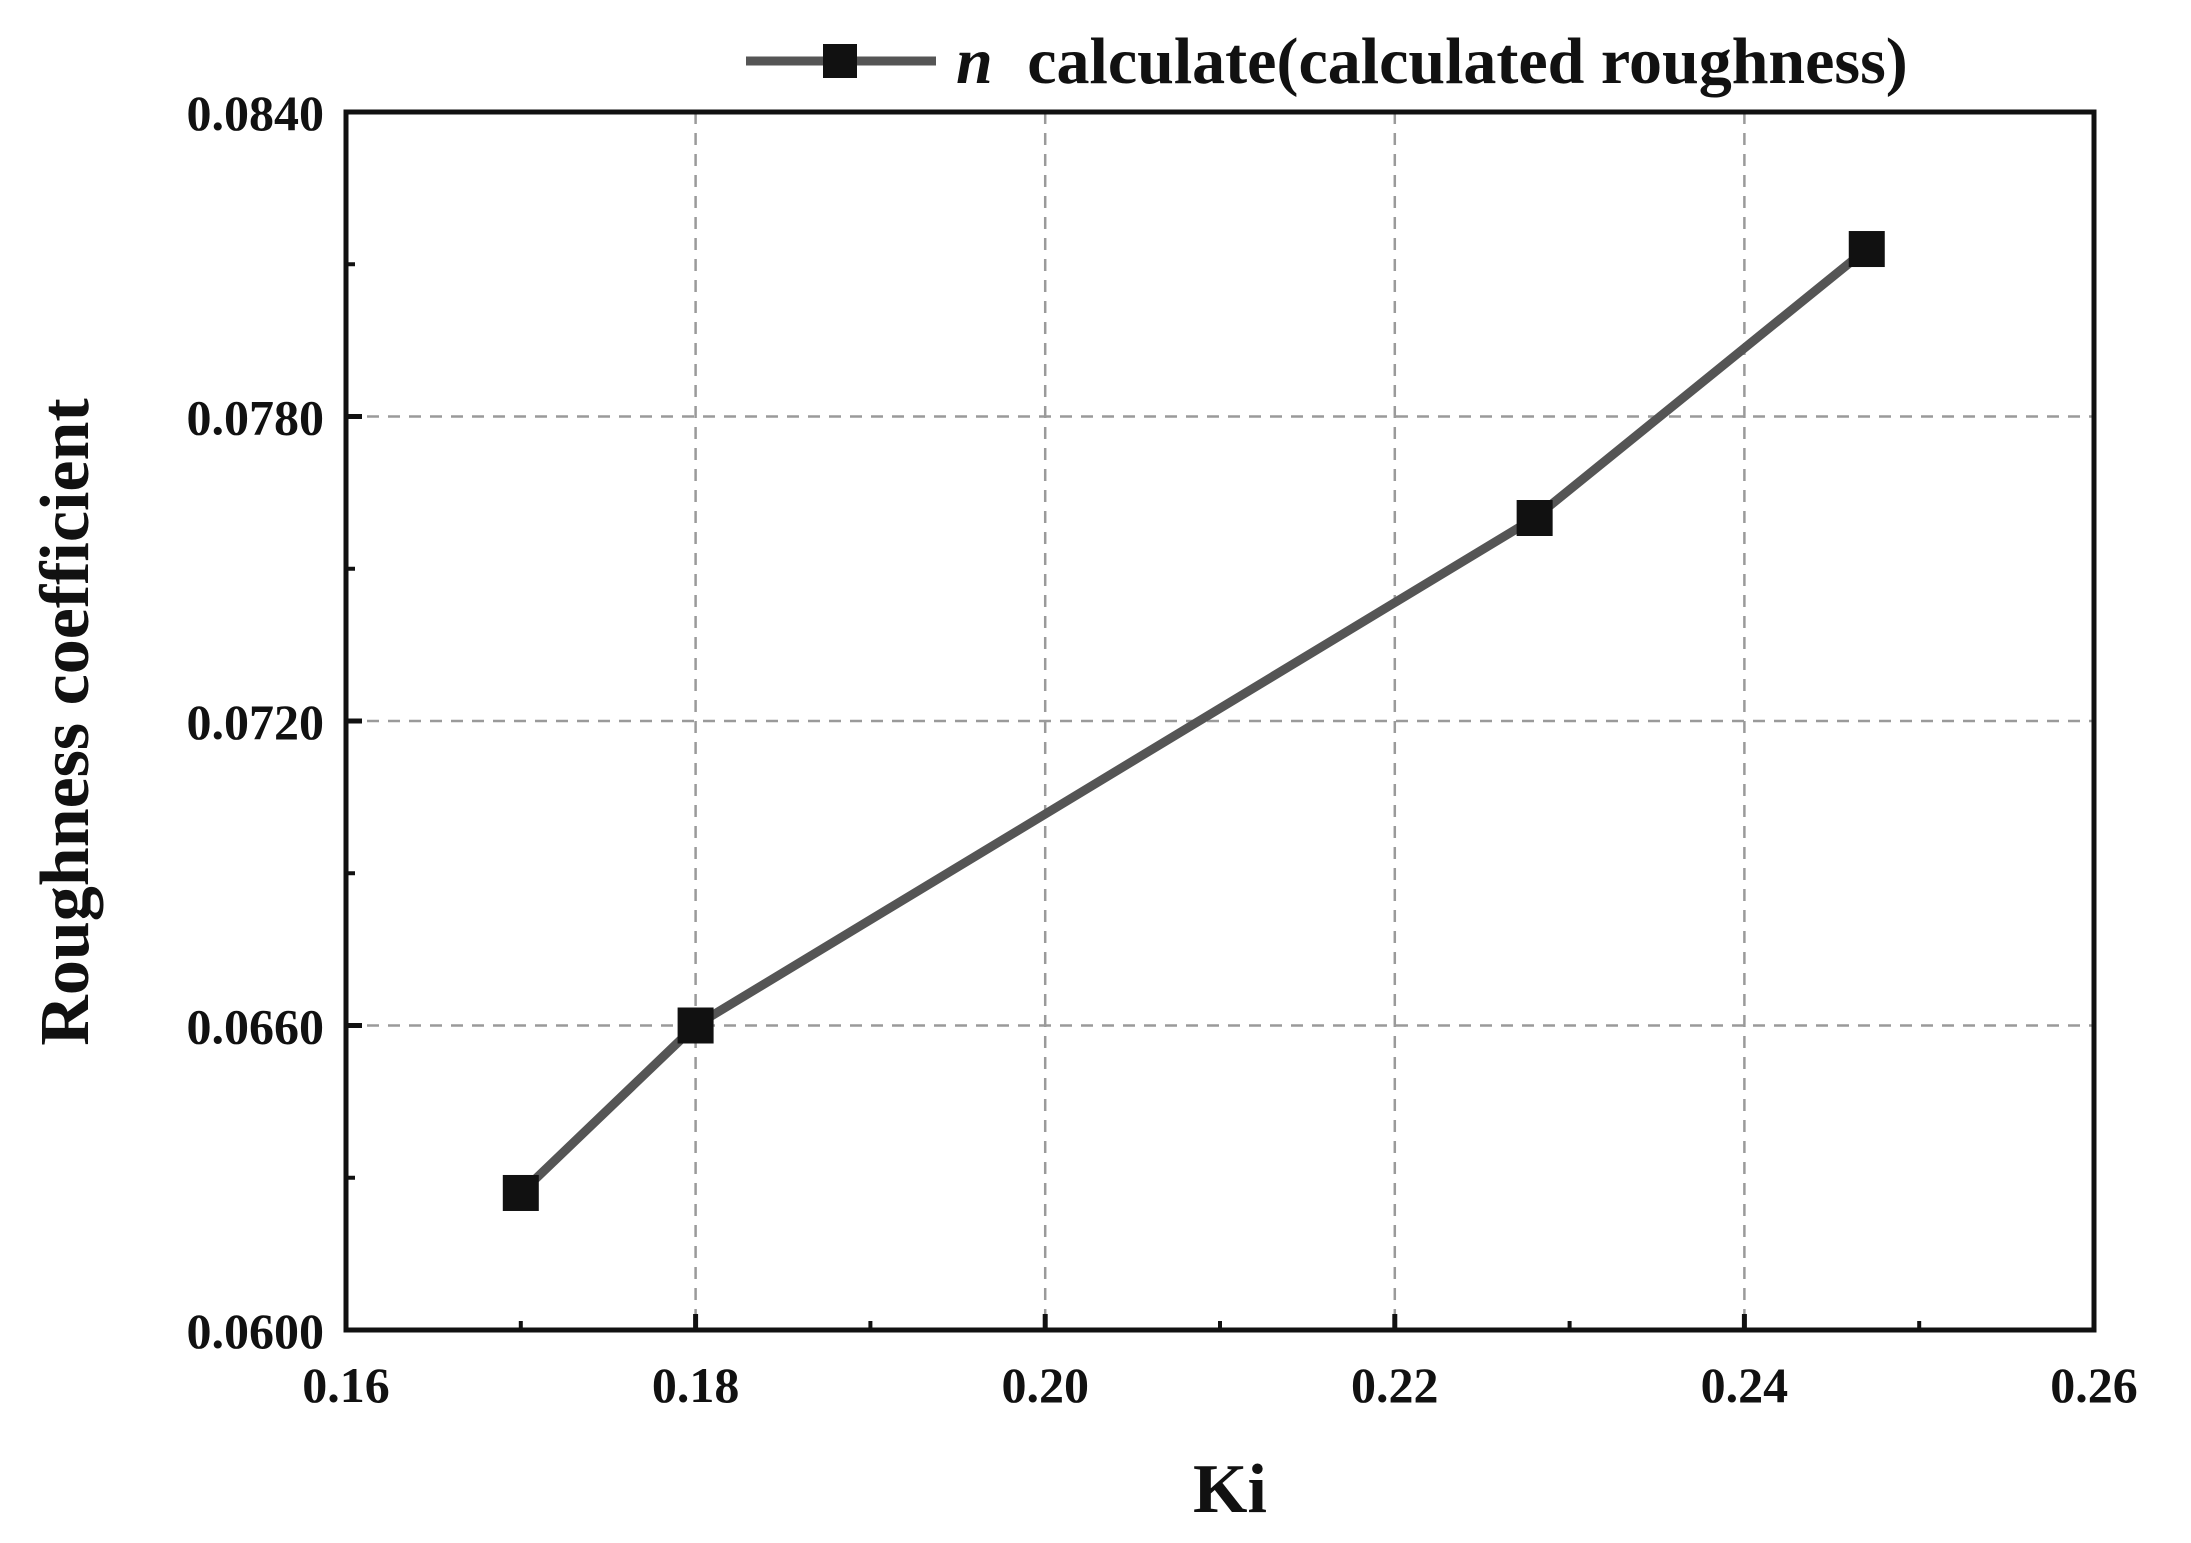 The height and width of the screenshot is (1543, 2191). I want to click on y-tick-label: 0.0840, so click(256, 113).